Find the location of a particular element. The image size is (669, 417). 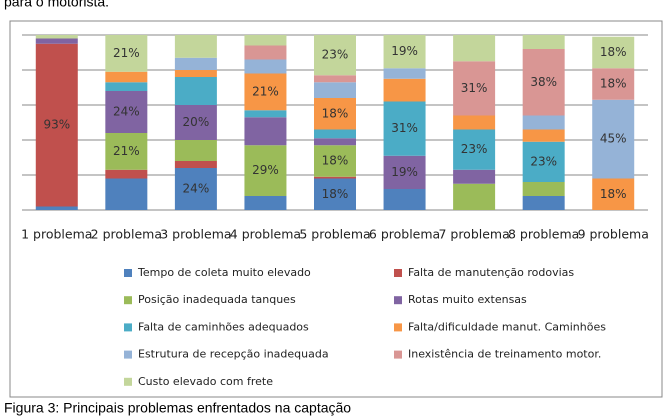

legend-label: Rotas muito extensas is located at coordinates (467, 299).